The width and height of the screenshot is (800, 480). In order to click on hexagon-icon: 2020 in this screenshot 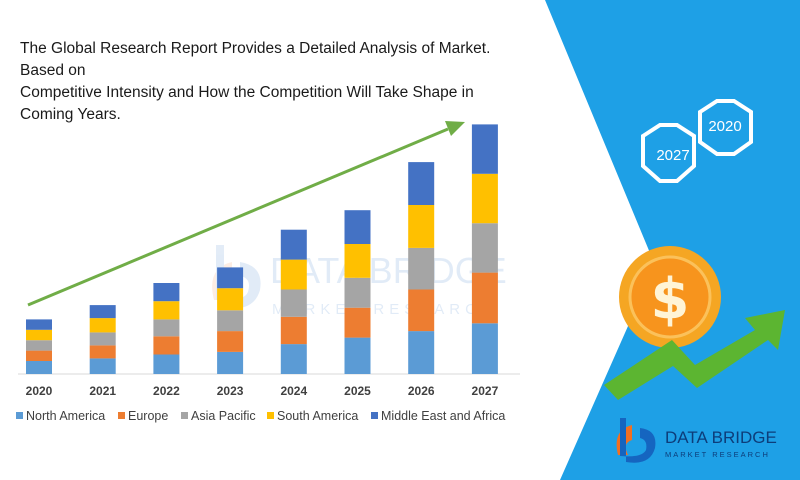, I will do `click(725, 127)`.